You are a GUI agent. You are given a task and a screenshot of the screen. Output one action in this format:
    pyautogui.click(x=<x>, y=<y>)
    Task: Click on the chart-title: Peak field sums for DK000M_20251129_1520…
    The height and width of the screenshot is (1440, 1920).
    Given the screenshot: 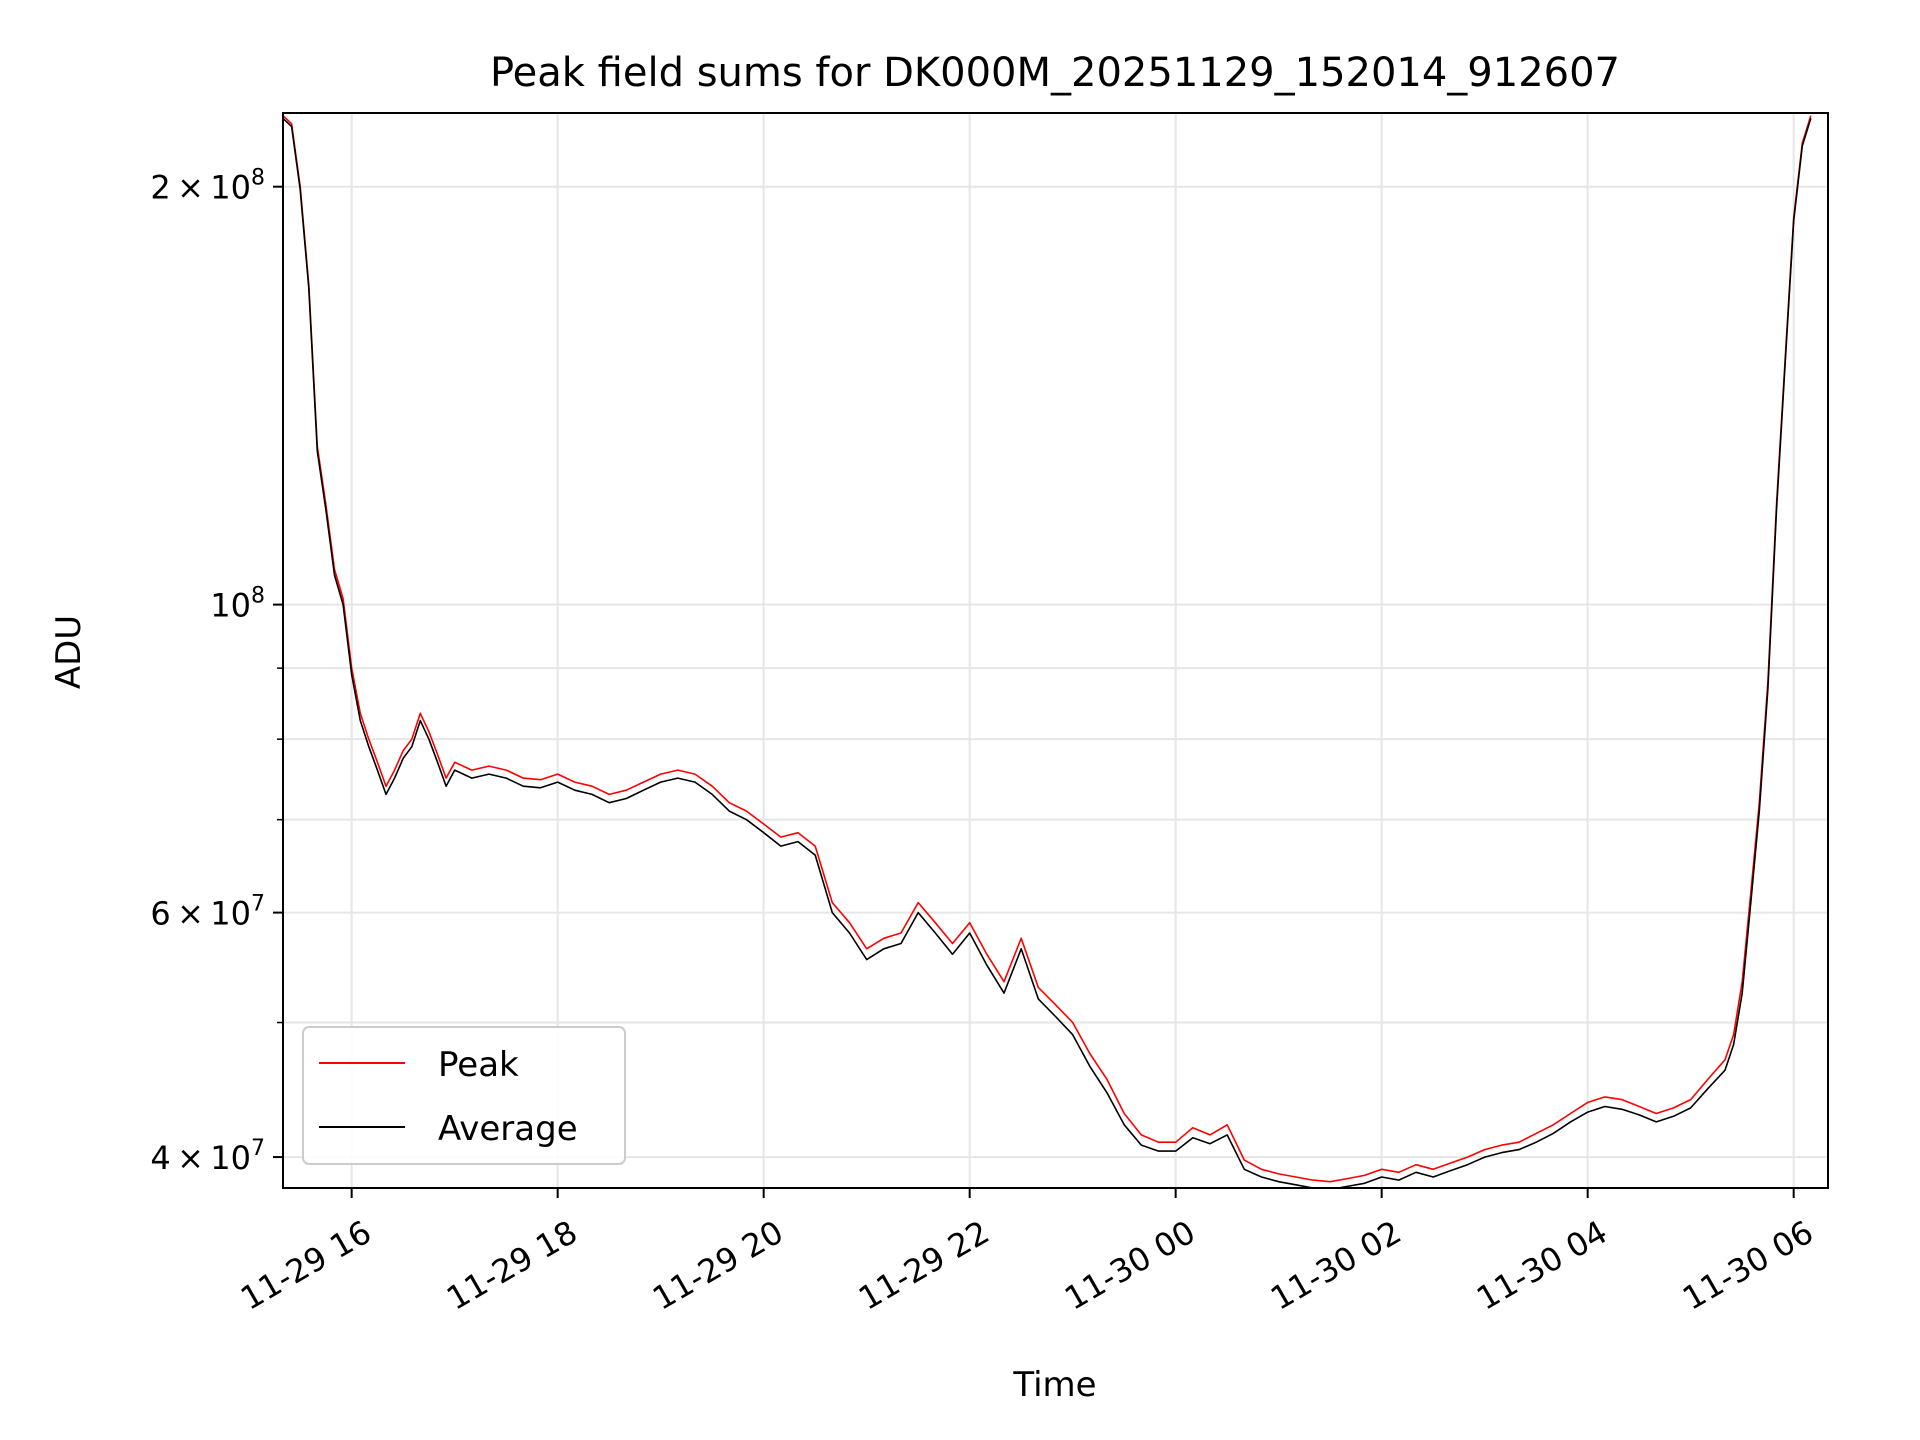 What is the action you would take?
    pyautogui.click(x=1055, y=73)
    